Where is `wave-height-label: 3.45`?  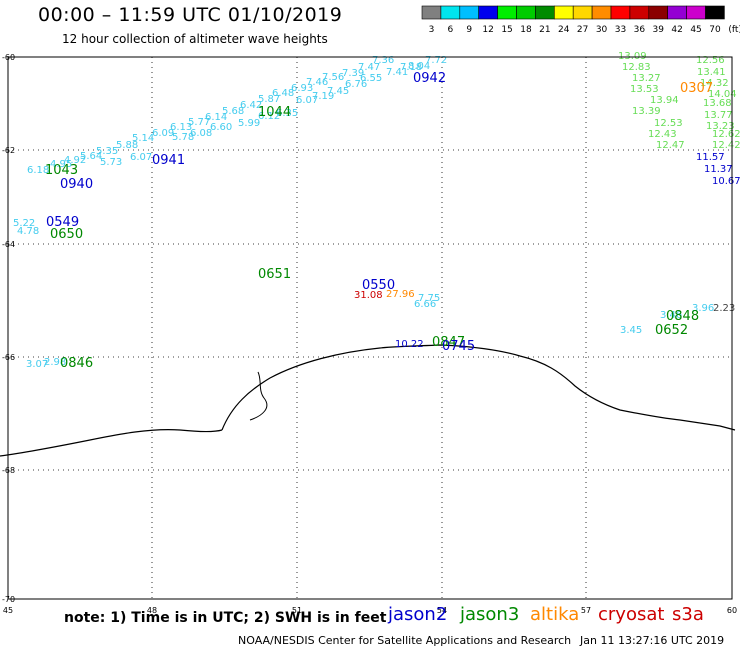 wave-height-label: 3.45 is located at coordinates (631, 330).